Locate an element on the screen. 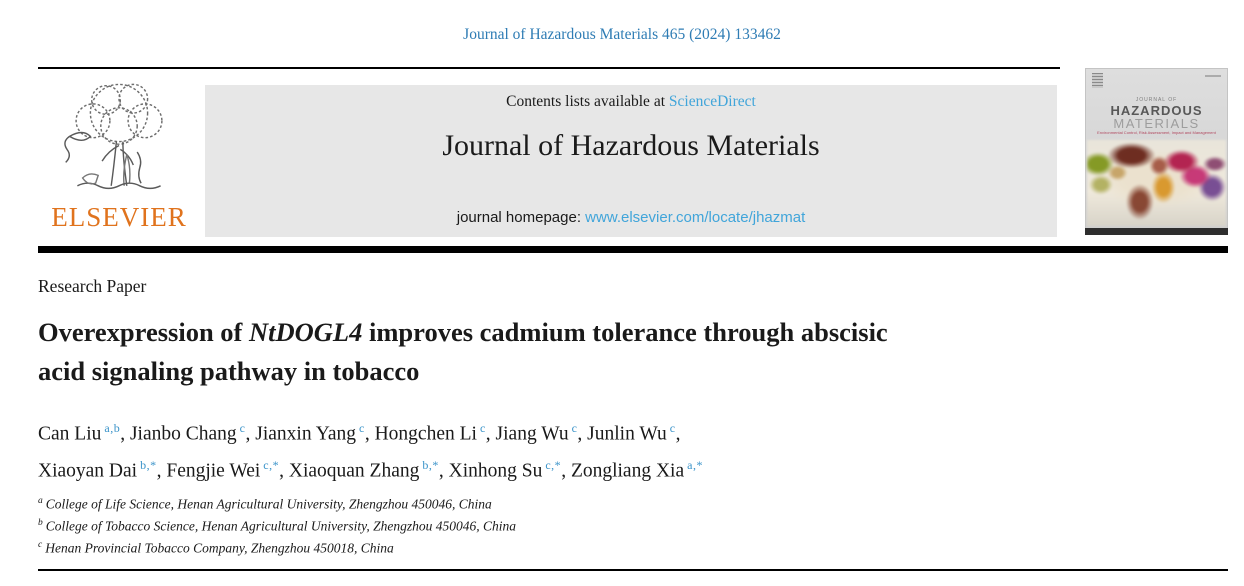 This screenshot has height=586, width=1244. footer-rule is located at coordinates (633, 570).